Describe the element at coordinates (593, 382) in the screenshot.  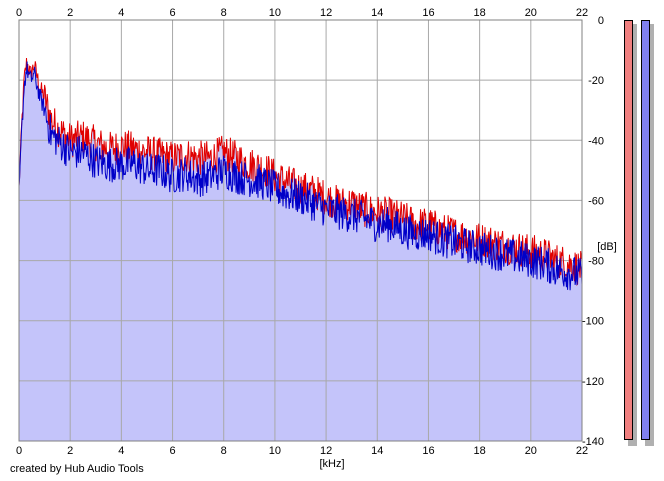
I see `y-tick-label: -120` at that location.